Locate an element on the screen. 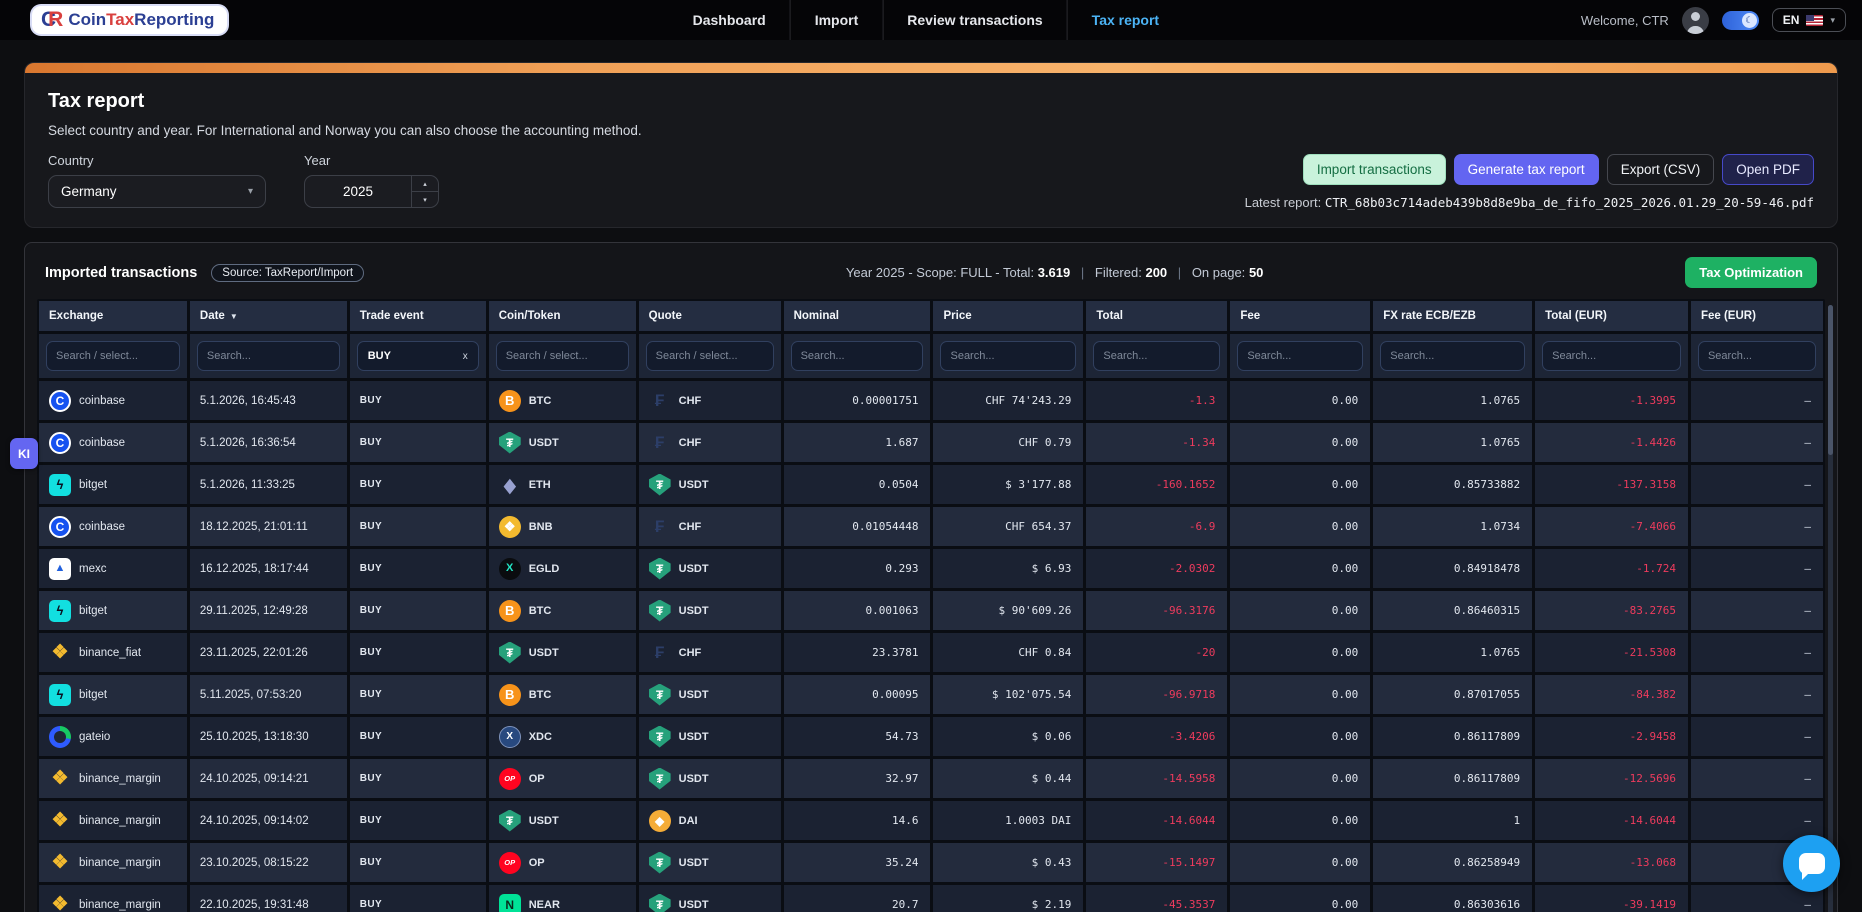  column-header-total-eur: Total (EUR) is located at coordinates (1611, 316).